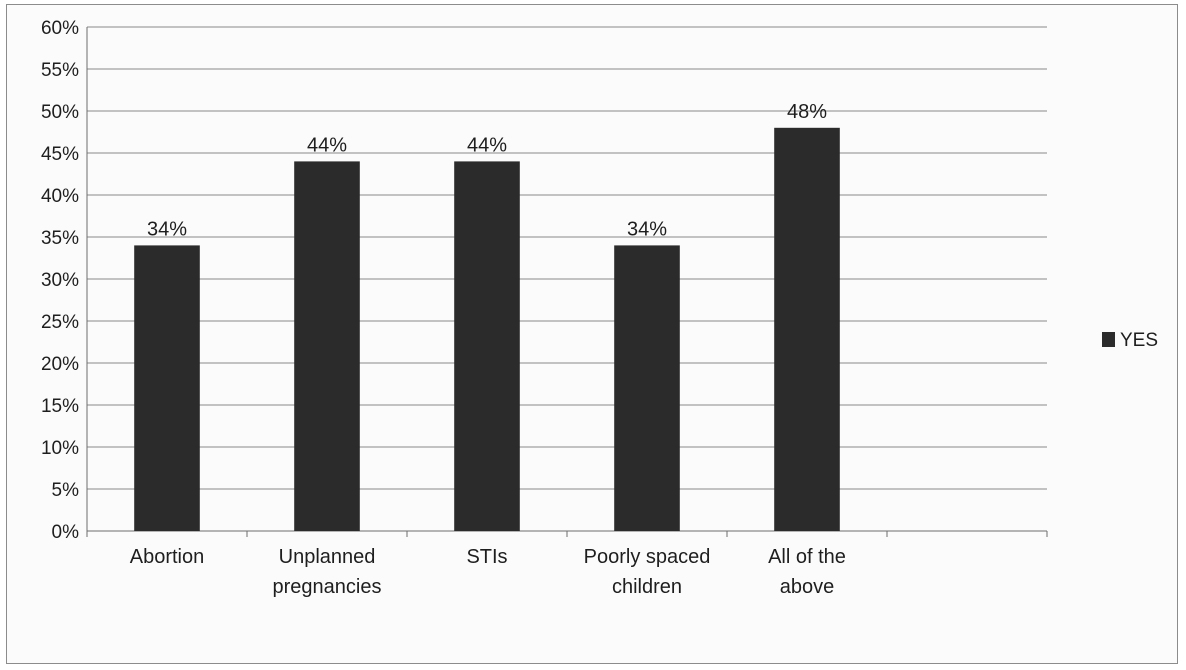 This screenshot has height=670, width=1186. I want to click on y-tick-label: 20%, so click(60, 364).